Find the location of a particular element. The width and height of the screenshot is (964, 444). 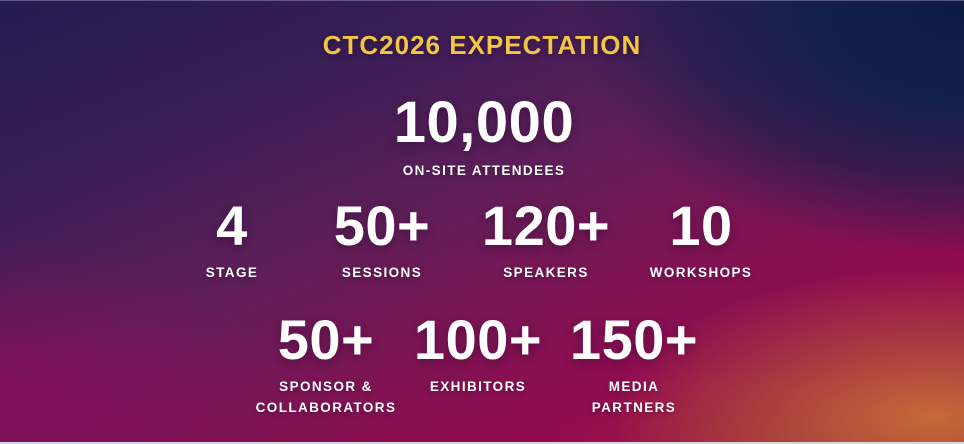

stat-workshops-value: 10 is located at coordinates (701, 225).